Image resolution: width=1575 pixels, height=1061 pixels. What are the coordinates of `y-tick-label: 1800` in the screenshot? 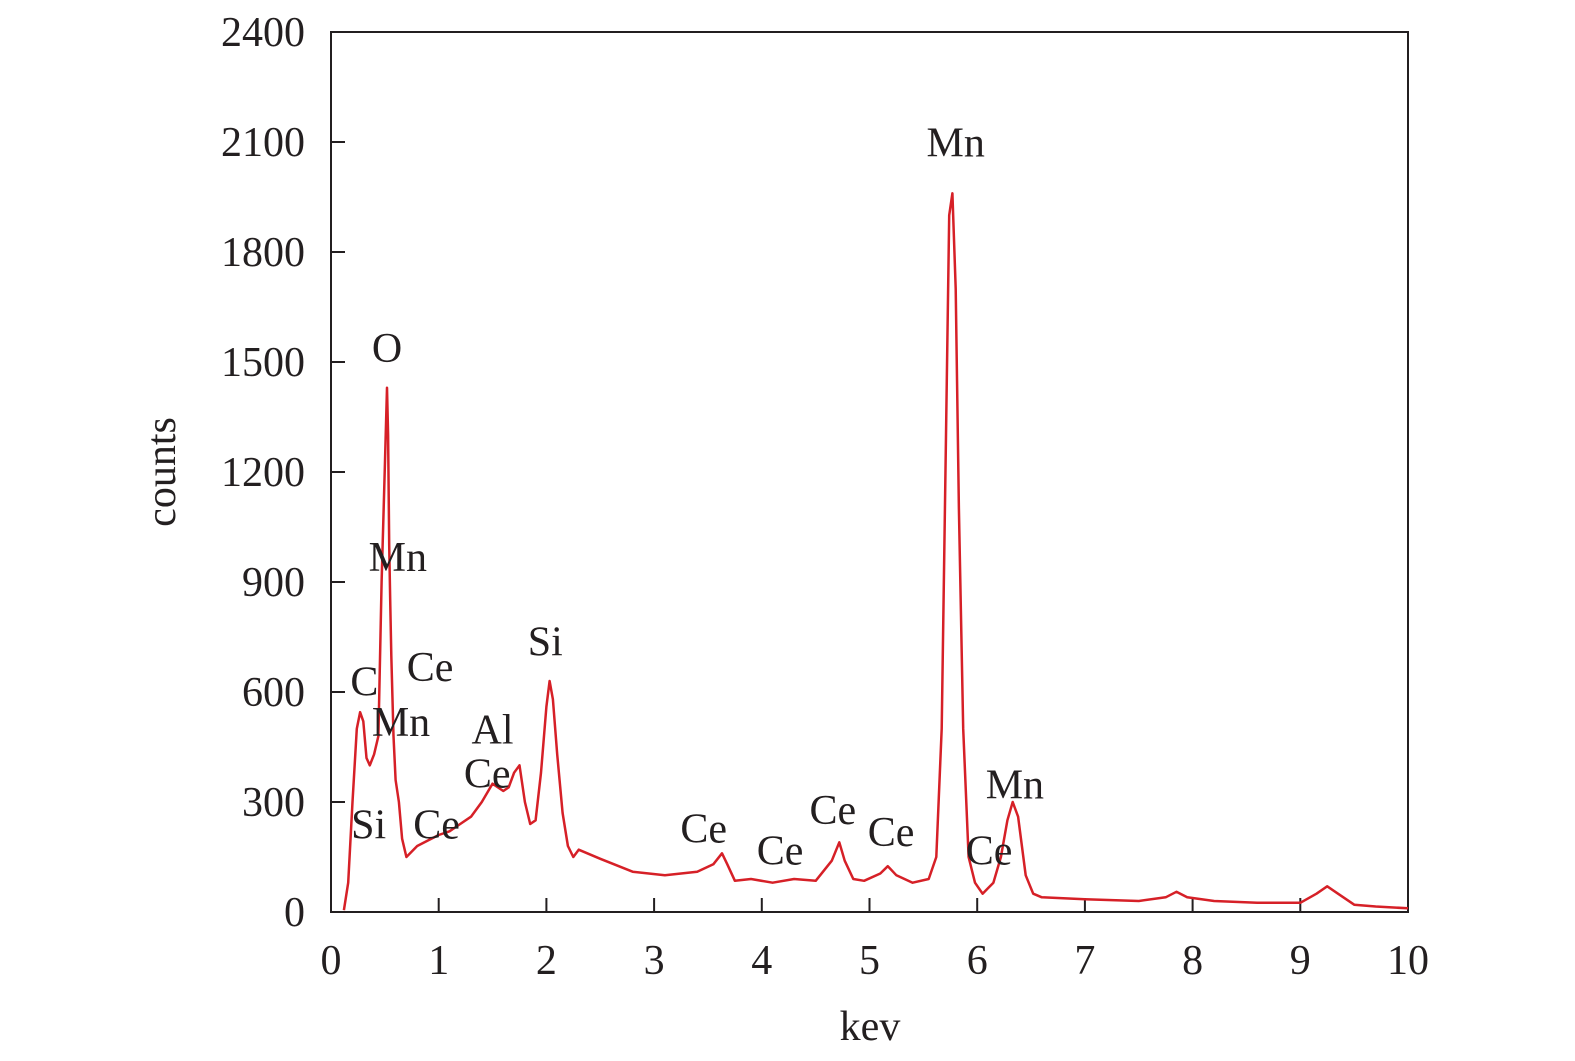 It's located at (263, 253).